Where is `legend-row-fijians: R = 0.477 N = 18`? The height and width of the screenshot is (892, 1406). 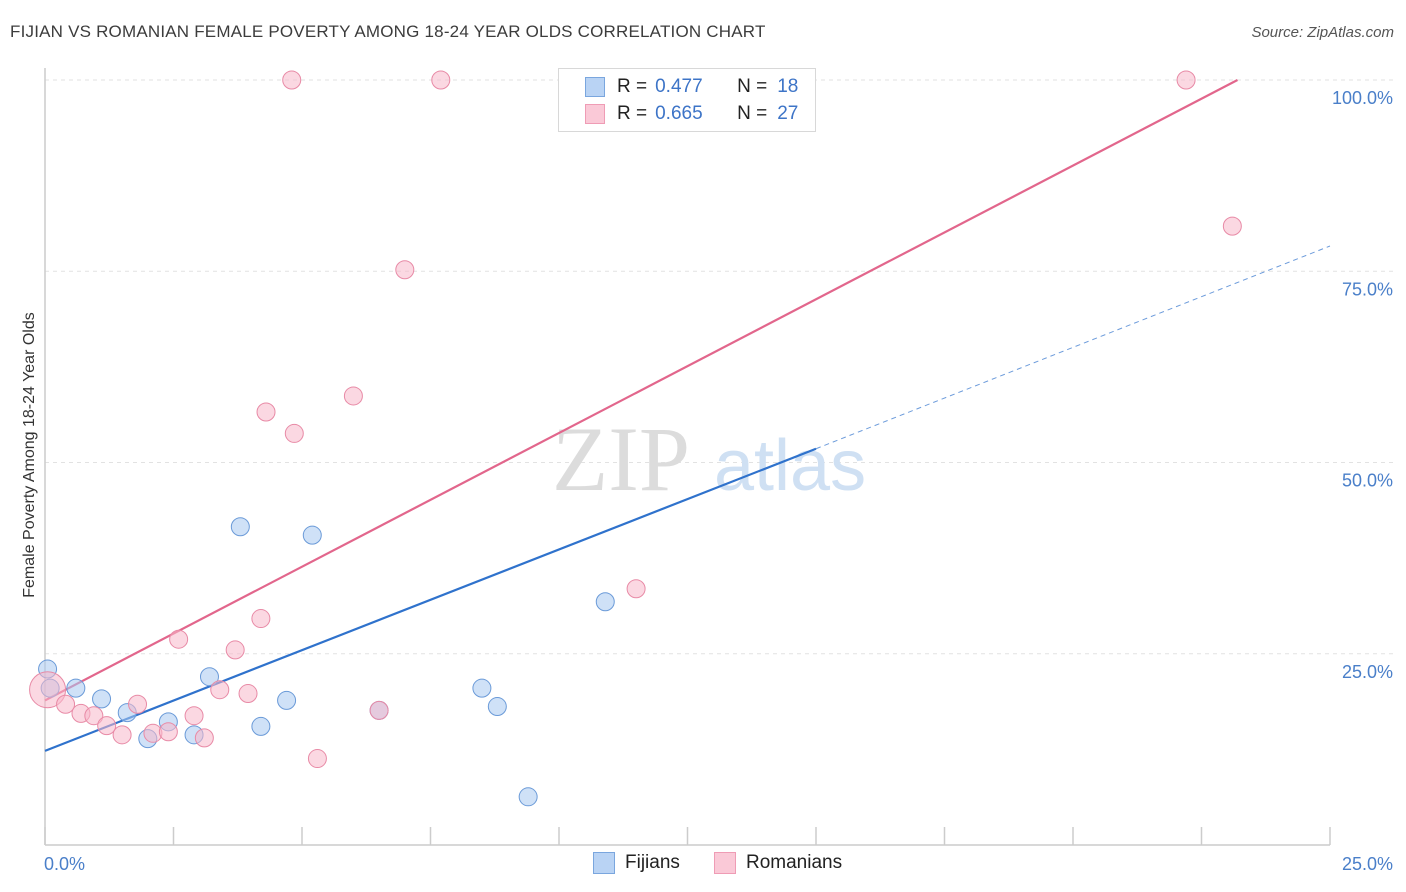
legend-row-fijians: R = 0.477 N = 18 is located at coordinates (692, 87).